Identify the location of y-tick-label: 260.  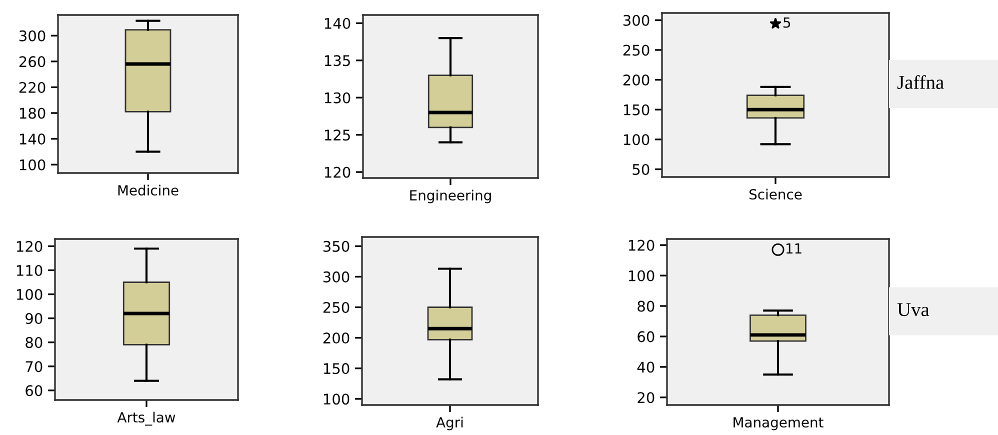
(32, 62).